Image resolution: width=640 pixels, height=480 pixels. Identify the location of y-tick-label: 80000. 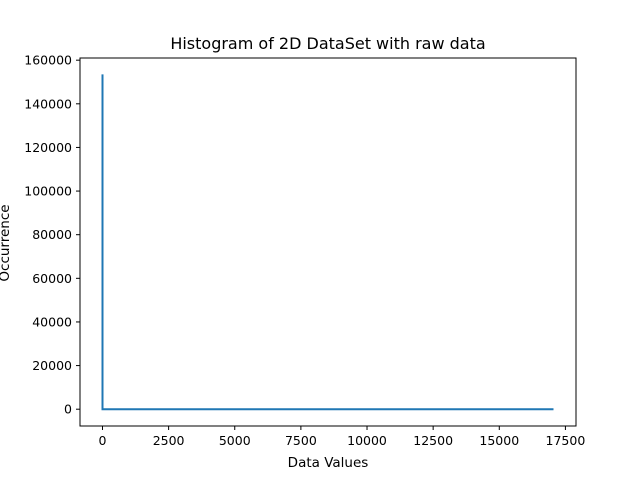
(52, 234).